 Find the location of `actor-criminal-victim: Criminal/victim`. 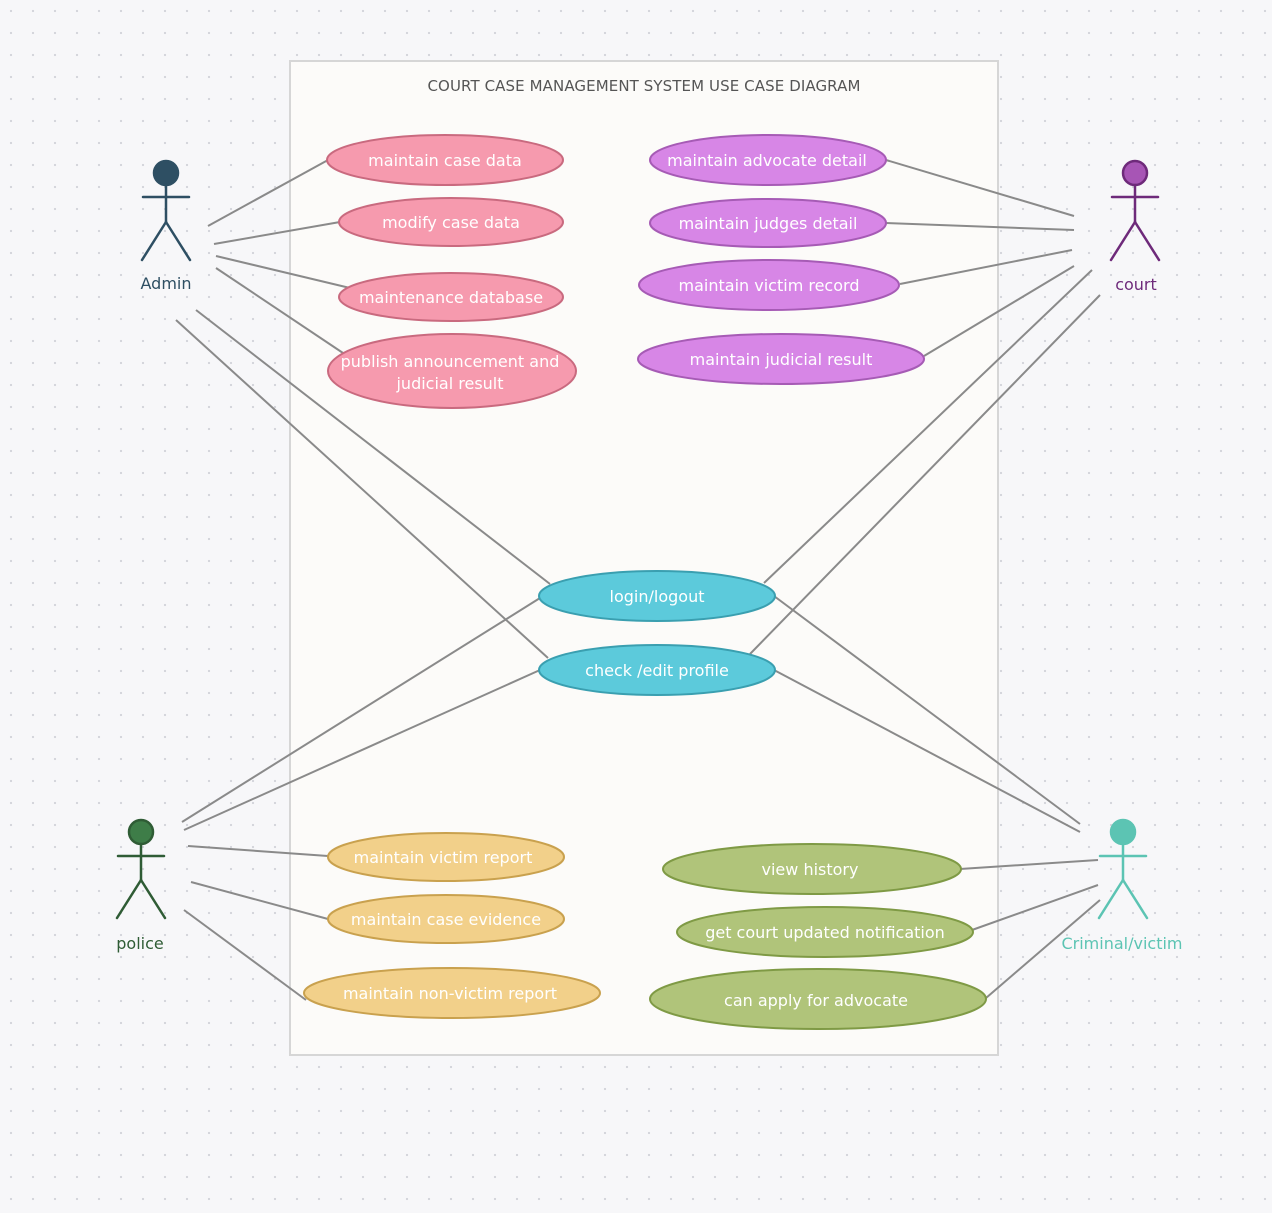

actor-criminal-victim: Criminal/victim is located at coordinates (1122, 885).